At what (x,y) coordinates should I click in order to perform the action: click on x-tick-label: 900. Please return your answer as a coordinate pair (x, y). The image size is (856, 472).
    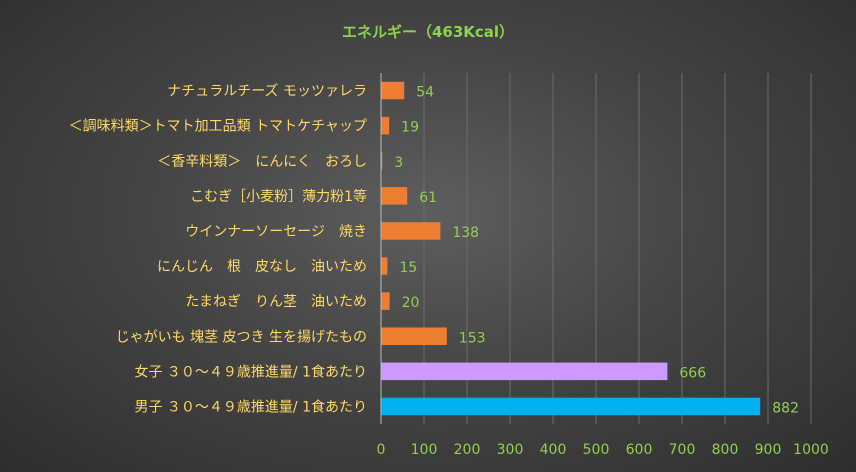
    Looking at the image, I should click on (768, 450).